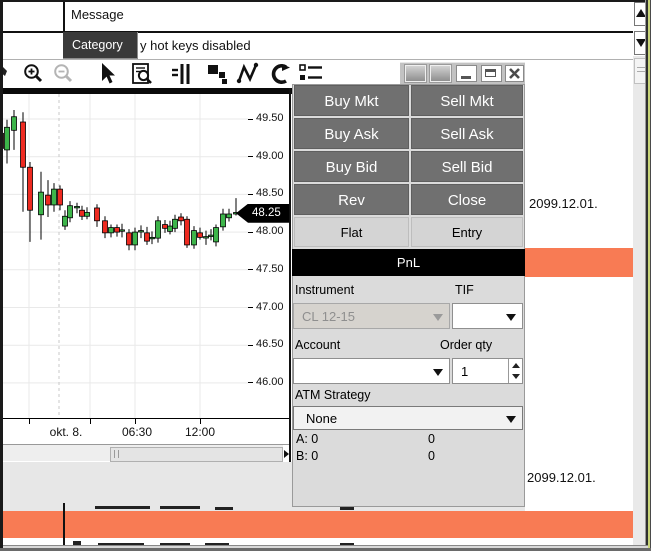 The image size is (651, 551). What do you see at coordinates (143, 74) in the screenshot?
I see `chart-properties-icon` at bounding box center [143, 74].